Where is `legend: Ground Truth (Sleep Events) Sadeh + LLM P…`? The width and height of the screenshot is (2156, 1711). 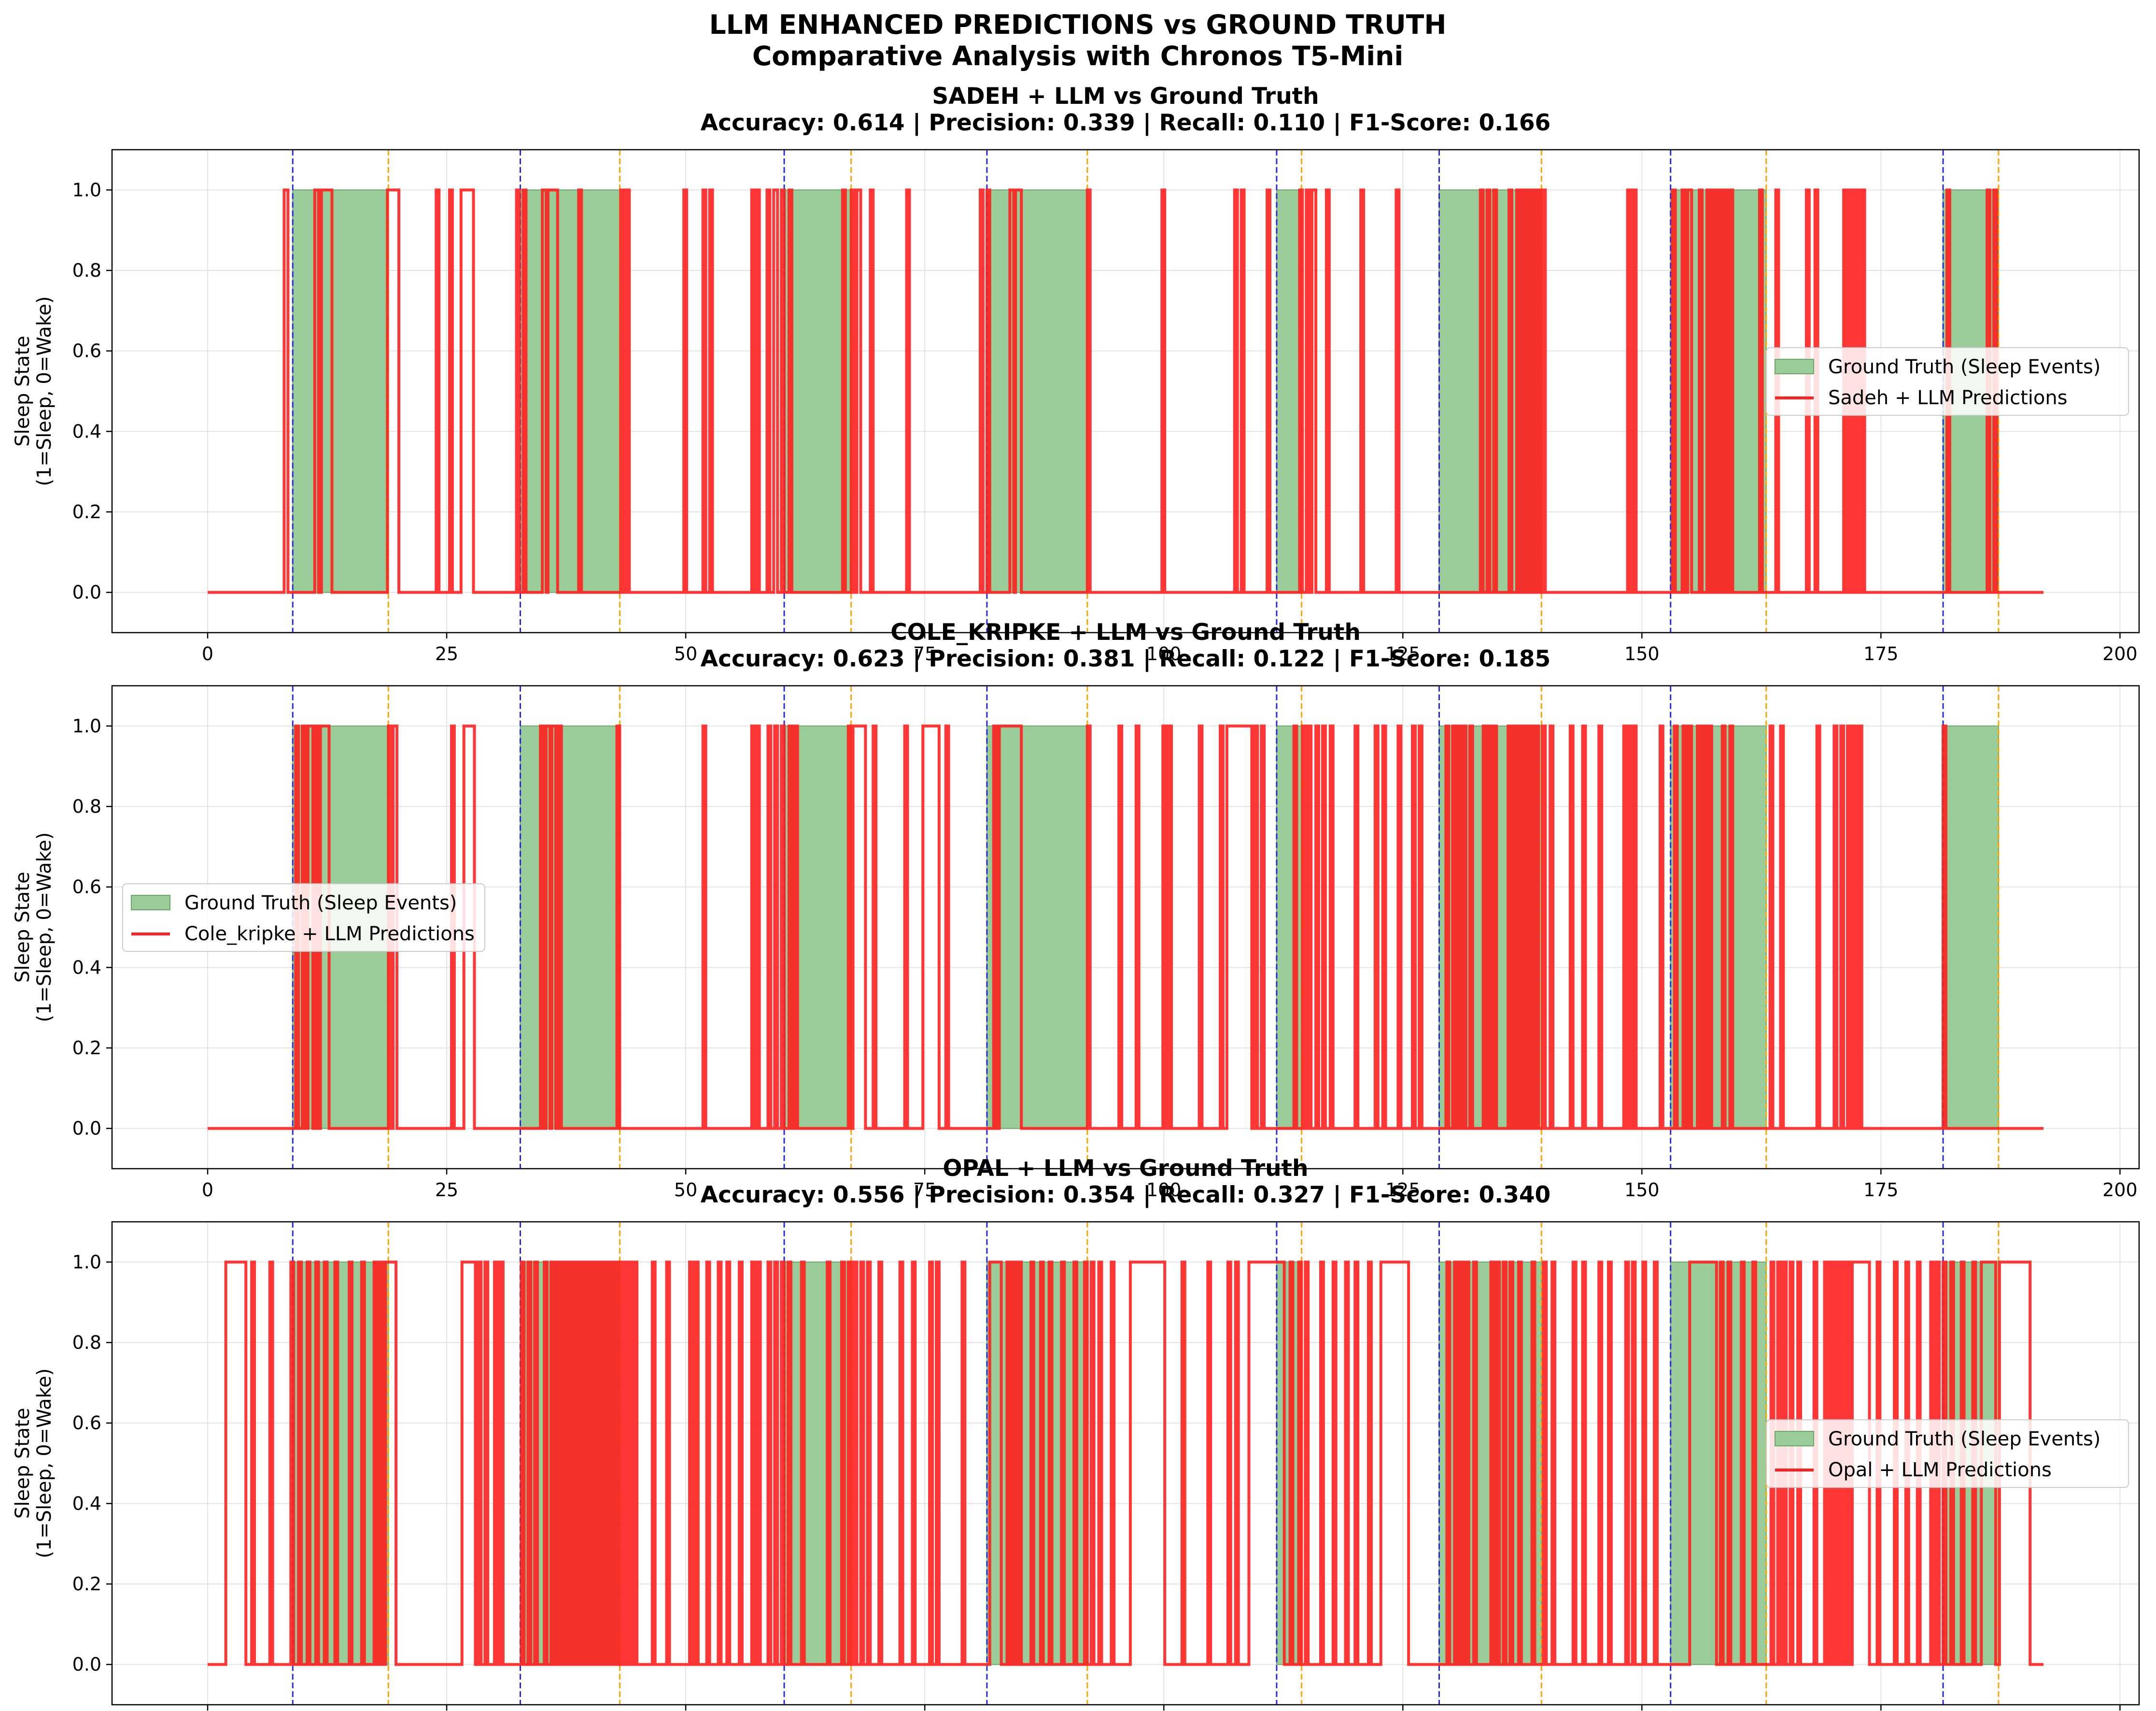 legend: Ground Truth (Sleep Events) Sadeh + LLM P… is located at coordinates (1947, 381).